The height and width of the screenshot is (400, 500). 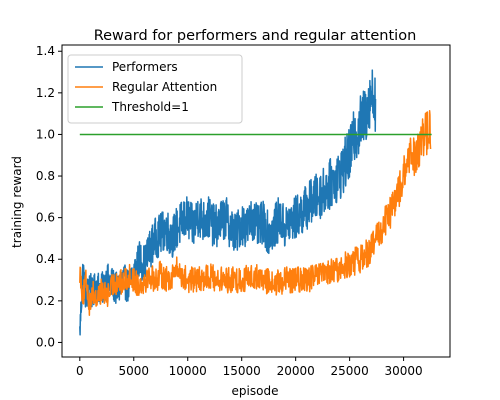 What do you see at coordinates (150, 107) in the screenshot?
I see `legend-label-threshold-1: Threshold=1` at bounding box center [150, 107].